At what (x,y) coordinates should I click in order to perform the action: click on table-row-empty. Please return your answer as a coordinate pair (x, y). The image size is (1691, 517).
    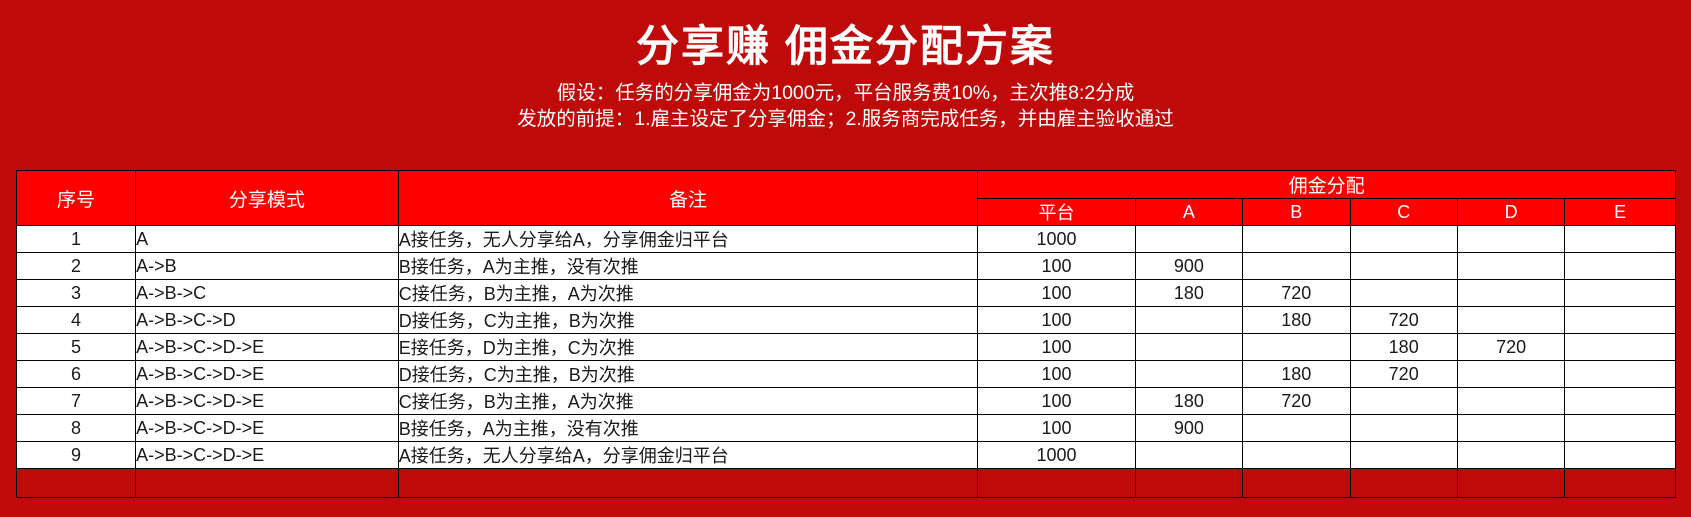
    Looking at the image, I should click on (845, 483).